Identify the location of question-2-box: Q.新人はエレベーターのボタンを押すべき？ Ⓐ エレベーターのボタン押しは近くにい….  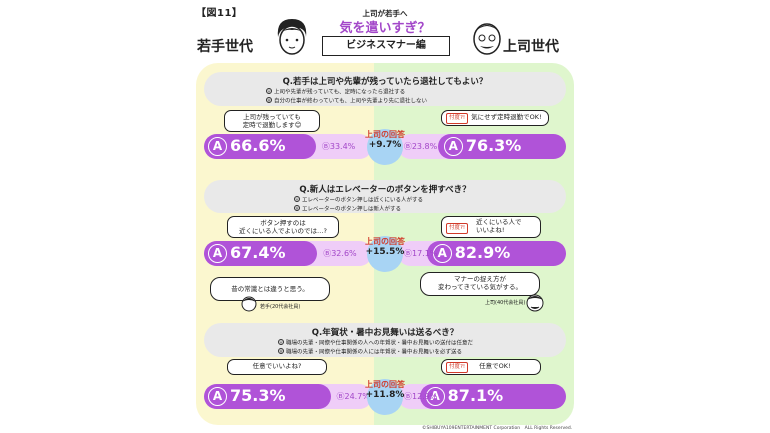
(385, 196).